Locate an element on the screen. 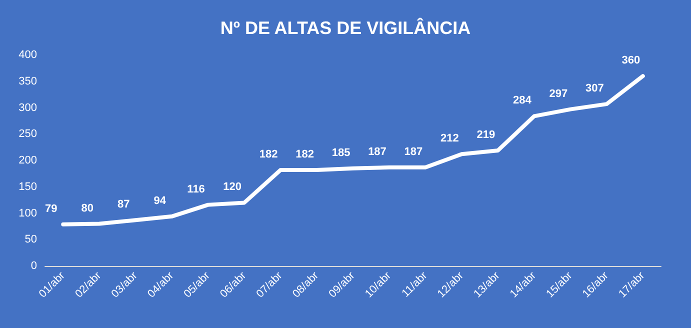 The width and height of the screenshot is (691, 328). data-label: 80 is located at coordinates (87, 208).